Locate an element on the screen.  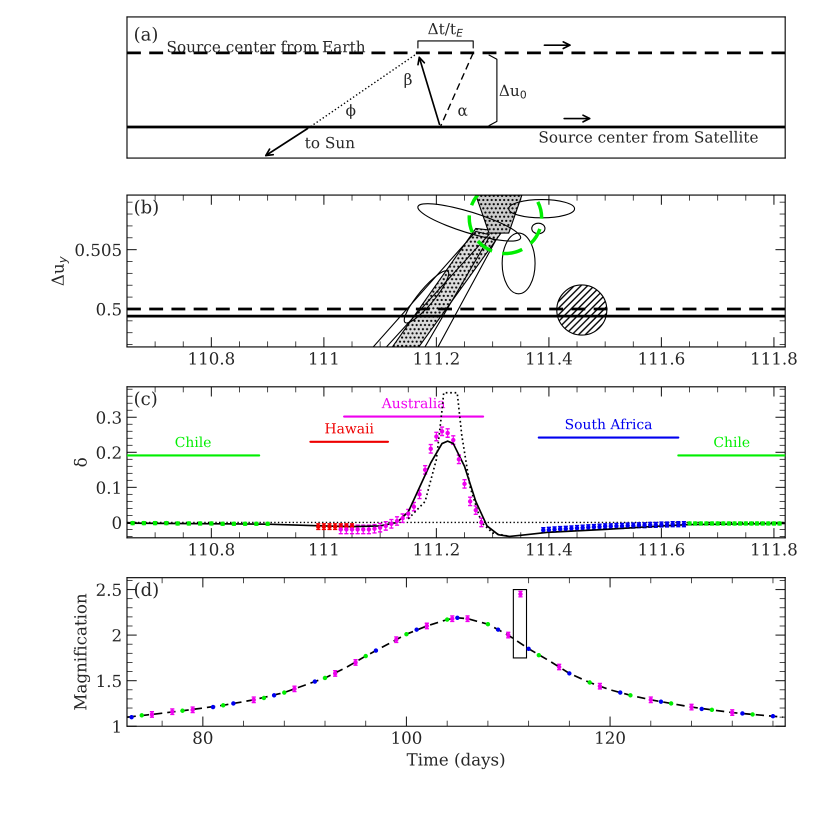
annotation: (b) is located at coordinates (146, 208).